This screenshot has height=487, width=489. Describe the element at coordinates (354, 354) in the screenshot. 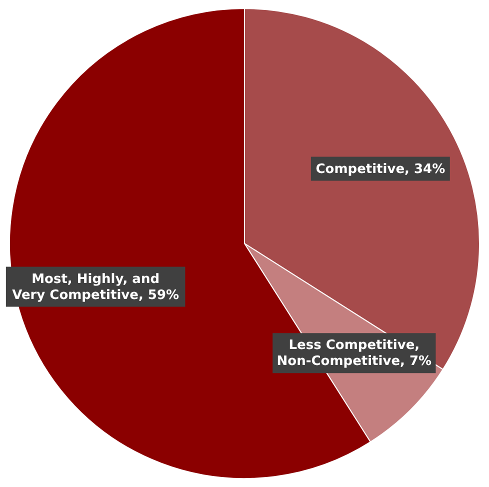

I see `slice-label: Less Competitive, Non-Competitive, 7%` at that location.